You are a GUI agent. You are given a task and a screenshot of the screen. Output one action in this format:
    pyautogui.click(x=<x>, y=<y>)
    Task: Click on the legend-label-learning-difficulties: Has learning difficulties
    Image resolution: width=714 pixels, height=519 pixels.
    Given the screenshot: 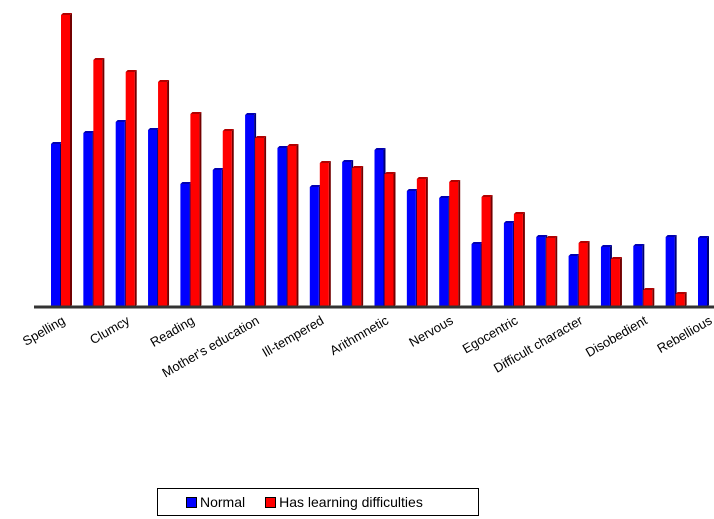 What is the action you would take?
    pyautogui.click(x=351, y=502)
    